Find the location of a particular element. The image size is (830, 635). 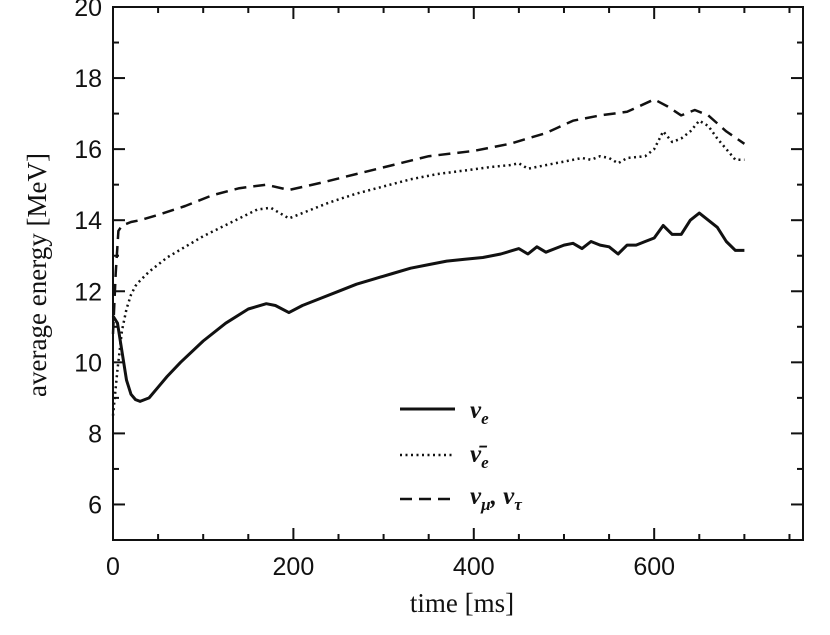

y-tick-label: 20 is located at coordinates (88, 11).